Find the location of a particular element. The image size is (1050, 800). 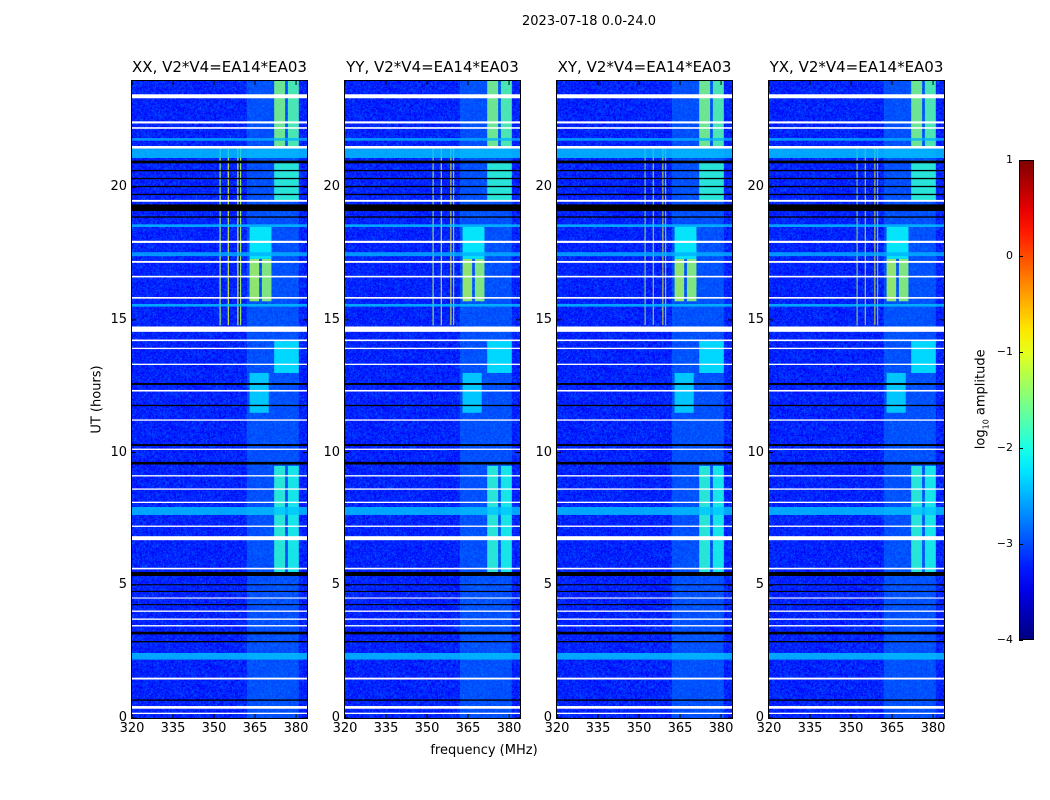

panel-title: YX, V2*V4=EA14*EA03 is located at coordinates (856, 67).